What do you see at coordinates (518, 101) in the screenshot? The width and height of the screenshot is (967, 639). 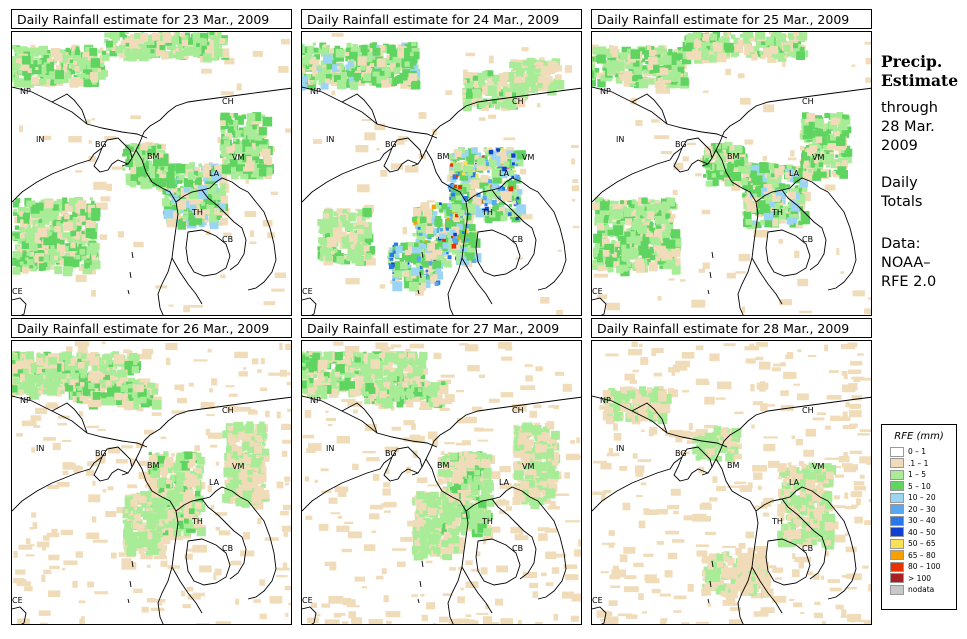 I see `country-label: CH` at bounding box center [518, 101].